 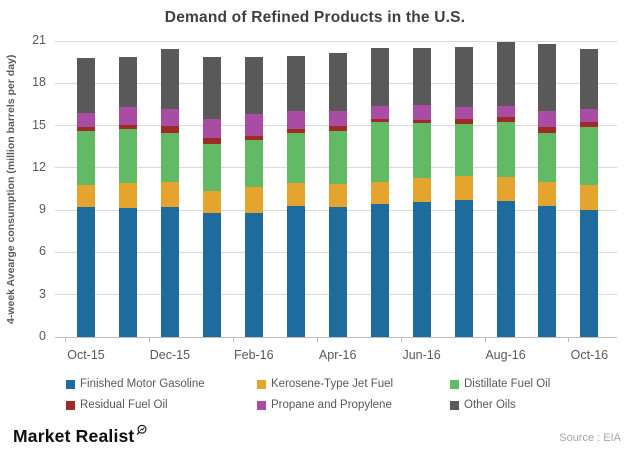 What do you see at coordinates (211, 275) in the screenshot?
I see `bar-segment-Jan-16-finished-motor-gasoline` at bounding box center [211, 275].